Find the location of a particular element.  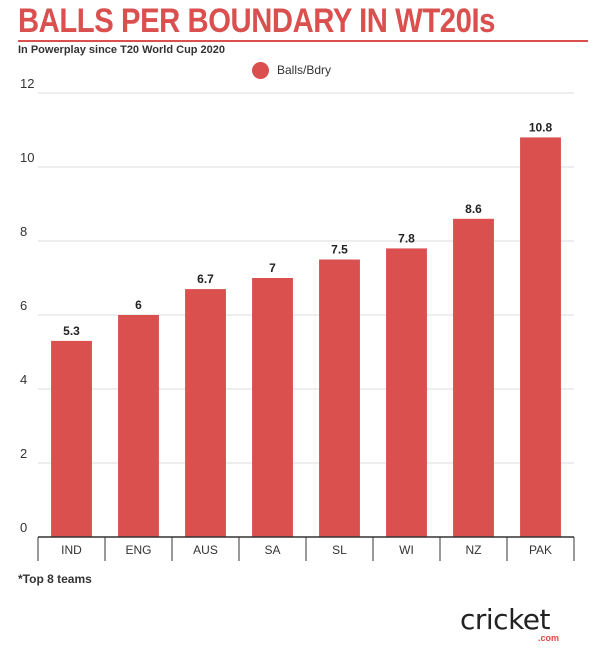

title-underline is located at coordinates (303, 41).